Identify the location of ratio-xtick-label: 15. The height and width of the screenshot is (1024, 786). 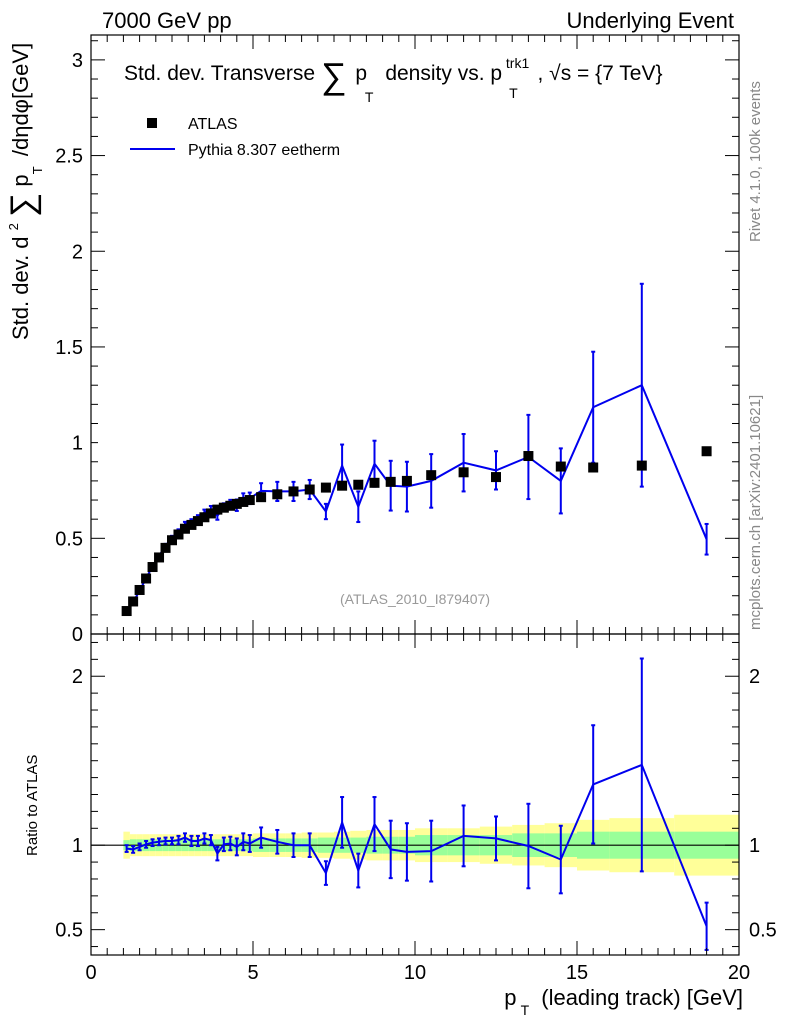
(577, 973).